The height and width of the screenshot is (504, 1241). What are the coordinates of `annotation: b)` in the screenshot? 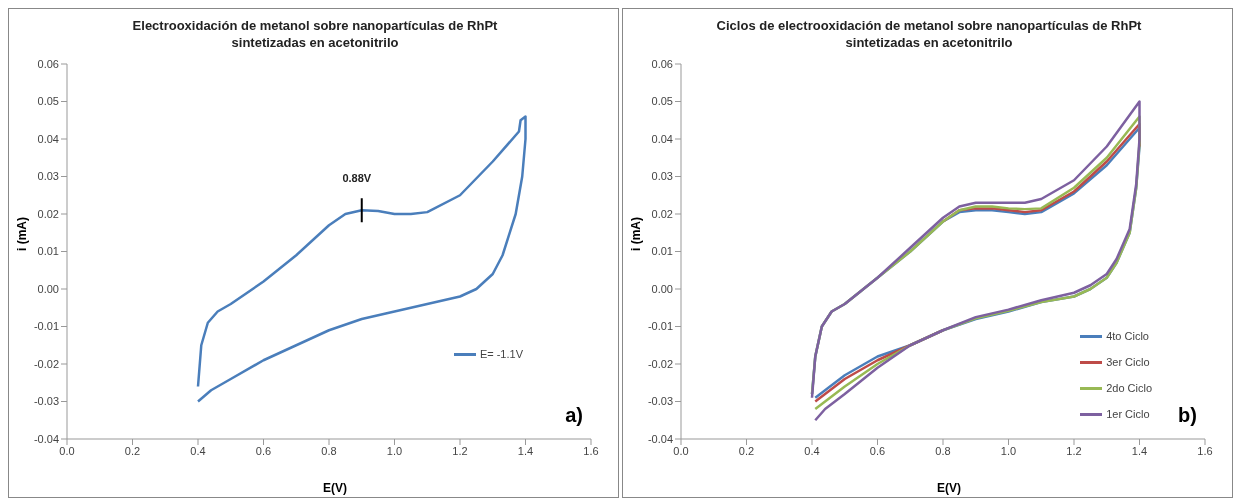 It's located at (1187, 415).